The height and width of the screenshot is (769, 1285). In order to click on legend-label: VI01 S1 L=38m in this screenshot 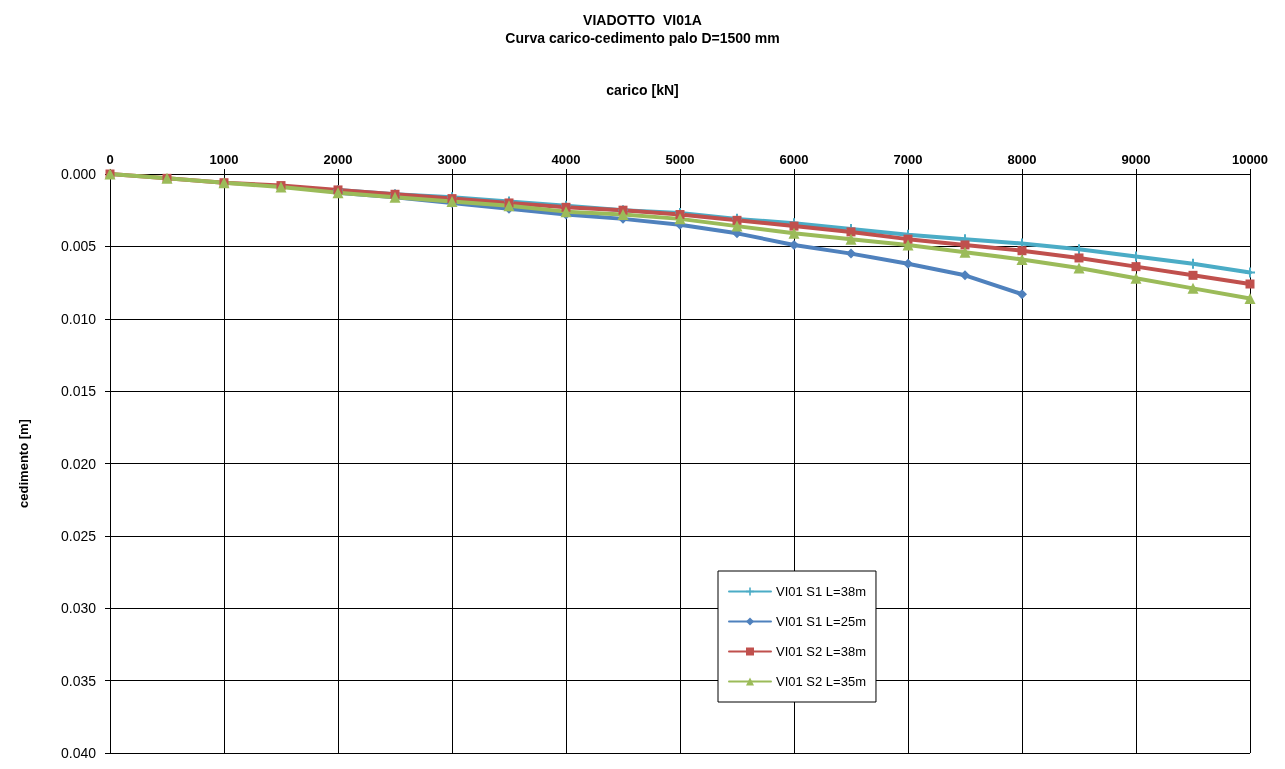, I will do `click(821, 591)`.